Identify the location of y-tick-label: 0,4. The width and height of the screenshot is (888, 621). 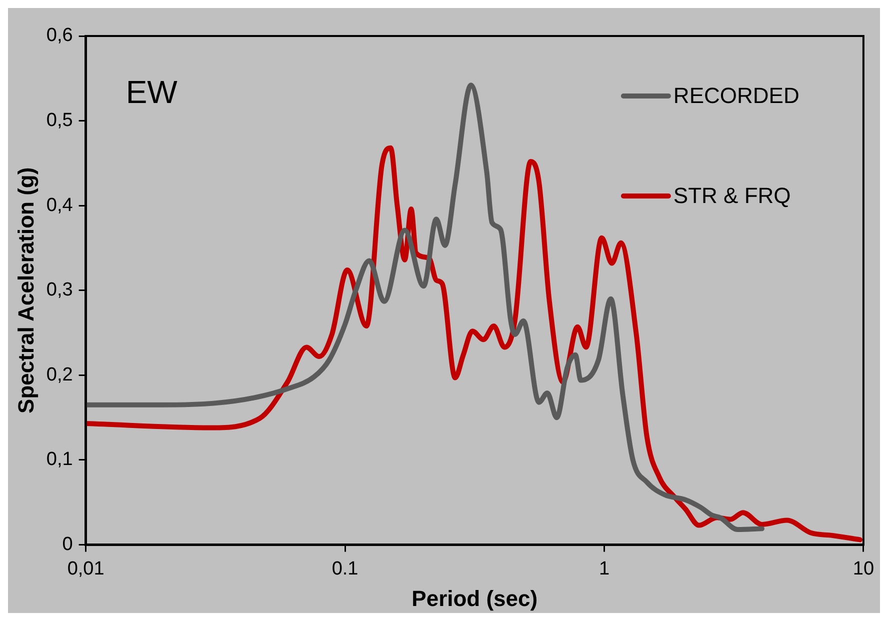
(60, 205).